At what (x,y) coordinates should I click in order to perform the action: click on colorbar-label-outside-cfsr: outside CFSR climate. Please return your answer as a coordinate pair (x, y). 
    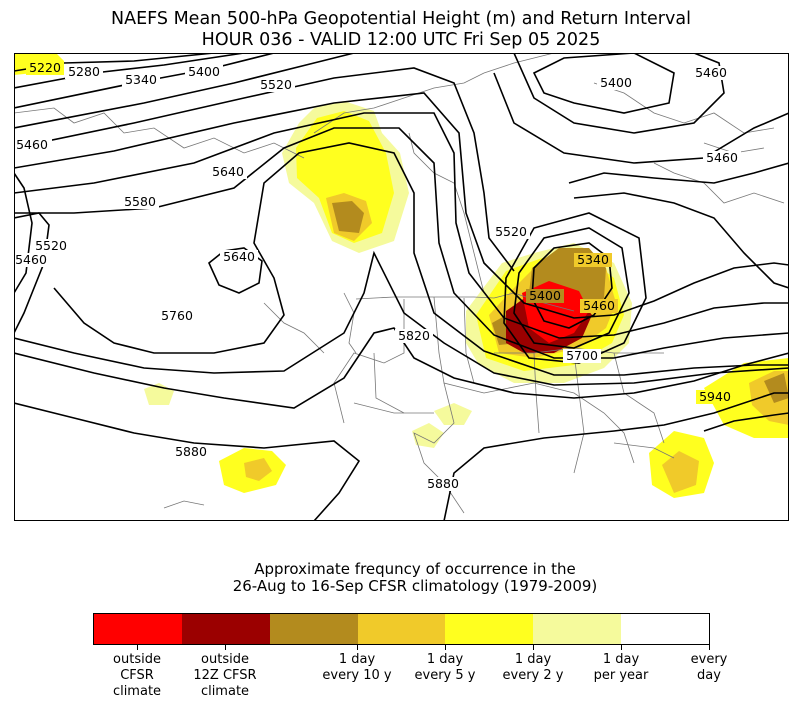
    Looking at the image, I should click on (137, 675).